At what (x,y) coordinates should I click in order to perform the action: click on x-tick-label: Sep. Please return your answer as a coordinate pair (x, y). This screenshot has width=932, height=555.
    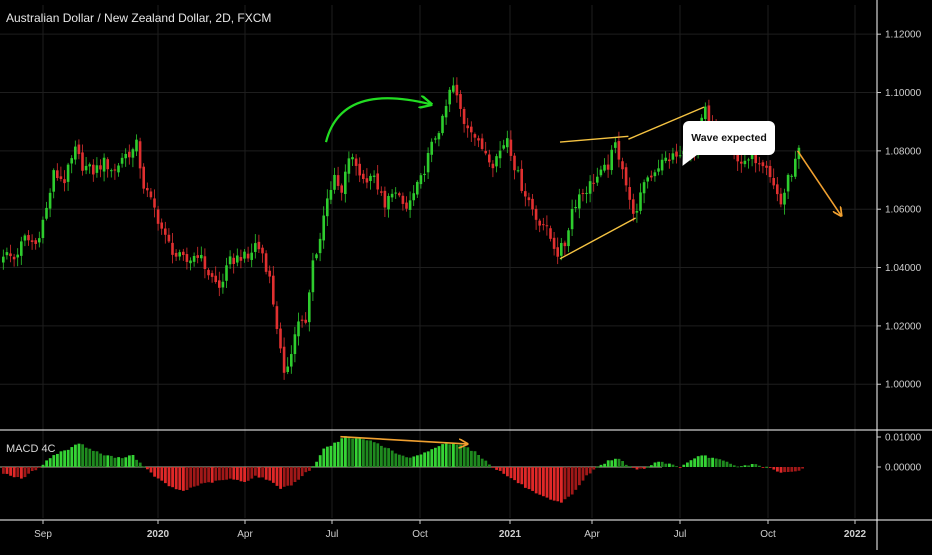
    Looking at the image, I should click on (43, 534).